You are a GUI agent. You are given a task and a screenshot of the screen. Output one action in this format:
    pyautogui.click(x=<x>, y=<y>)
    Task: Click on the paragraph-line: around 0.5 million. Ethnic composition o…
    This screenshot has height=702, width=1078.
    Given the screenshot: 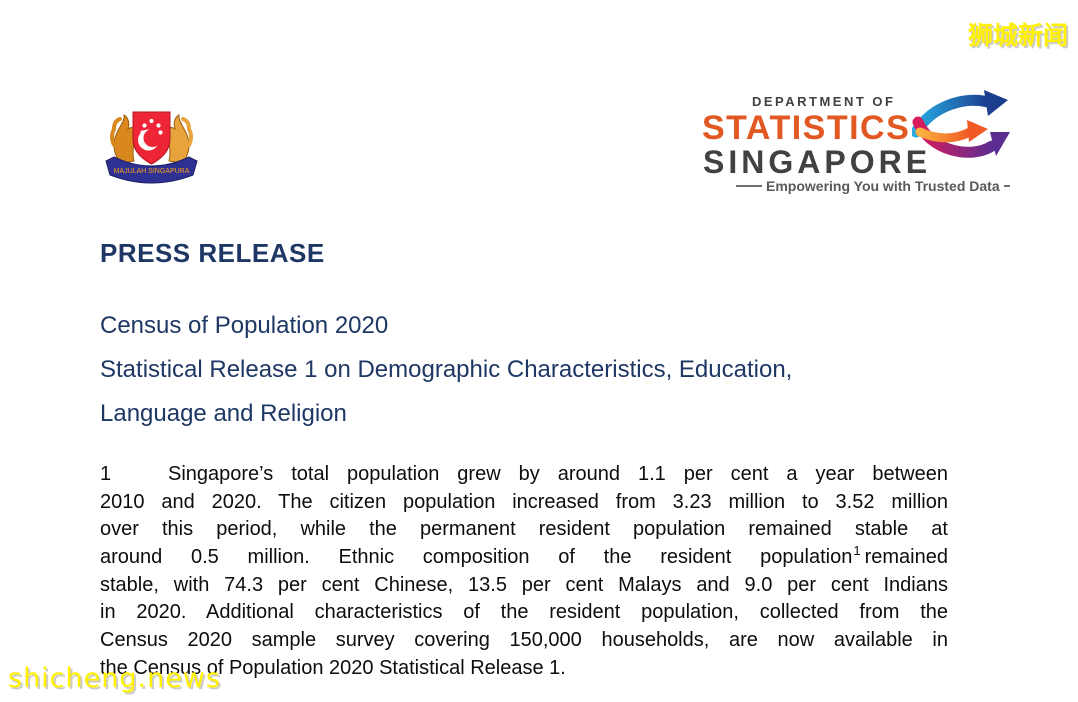 What is the action you would take?
    pyautogui.click(x=524, y=558)
    